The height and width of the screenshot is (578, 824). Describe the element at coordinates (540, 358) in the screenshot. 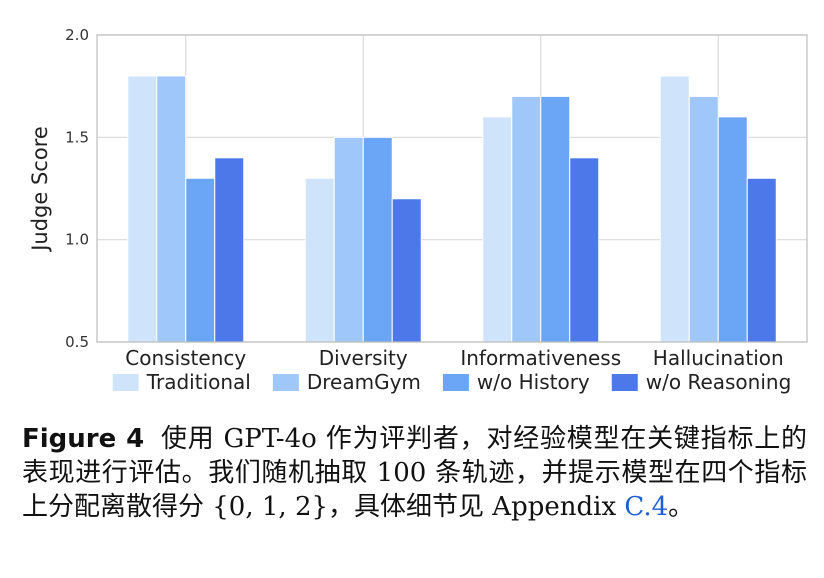

I see `x-category-label: Informativeness` at that location.